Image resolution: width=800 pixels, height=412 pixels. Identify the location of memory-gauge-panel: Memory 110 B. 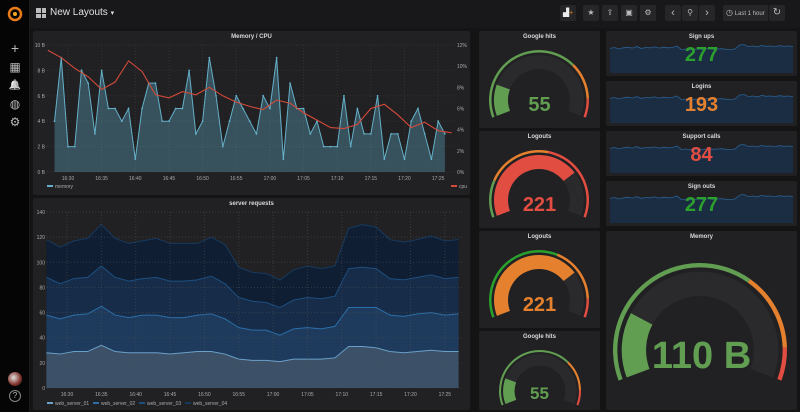
(701, 320).